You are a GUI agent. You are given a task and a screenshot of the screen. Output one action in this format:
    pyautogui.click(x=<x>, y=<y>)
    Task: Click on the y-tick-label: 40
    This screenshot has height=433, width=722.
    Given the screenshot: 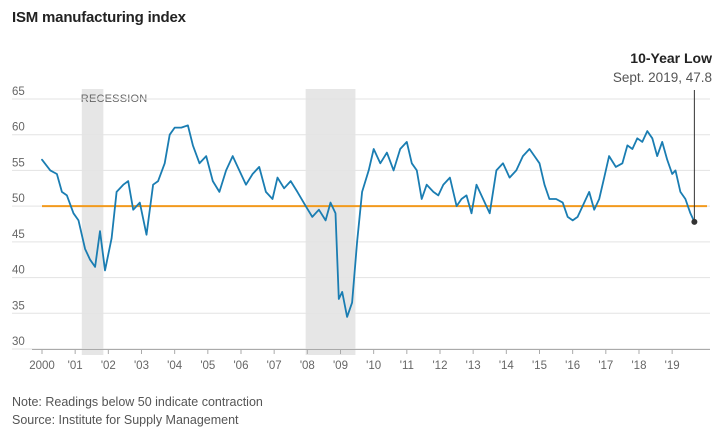 What is the action you would take?
    pyautogui.click(x=18, y=271)
    